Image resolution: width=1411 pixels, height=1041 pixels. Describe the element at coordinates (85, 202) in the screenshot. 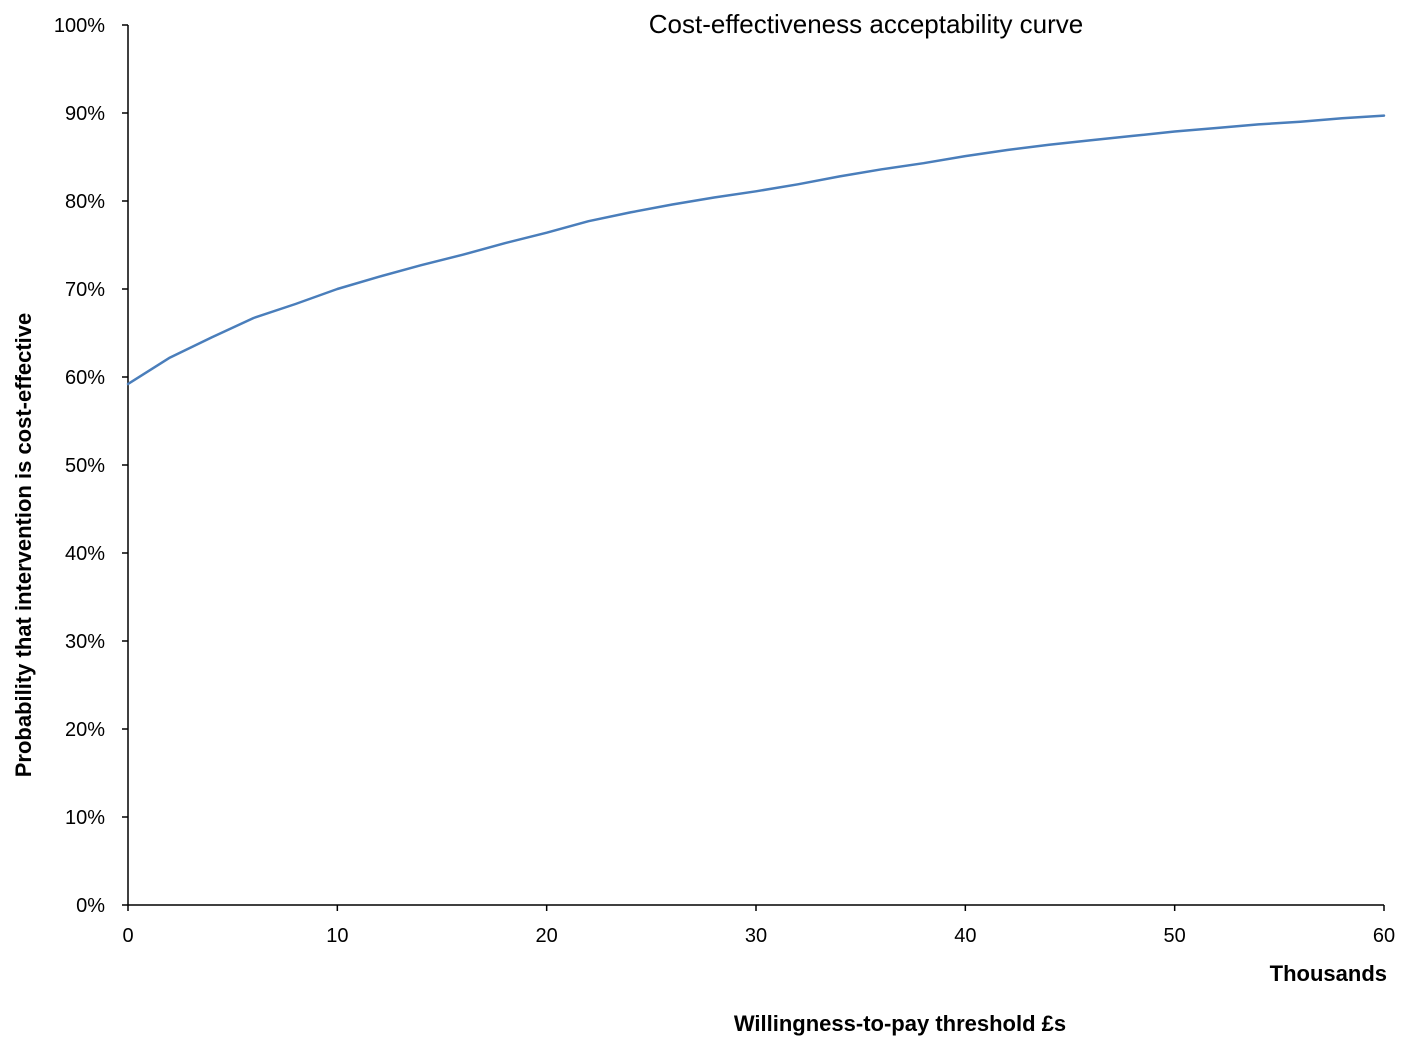

I see `y-tick-label: 80%` at that location.